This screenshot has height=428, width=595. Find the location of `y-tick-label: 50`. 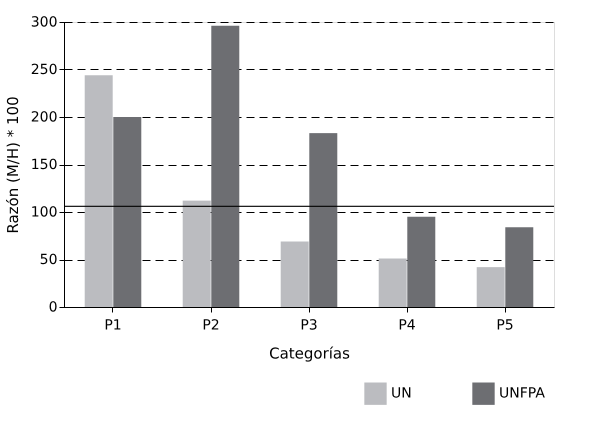

y-tick-label: 50 is located at coordinates (49, 260).